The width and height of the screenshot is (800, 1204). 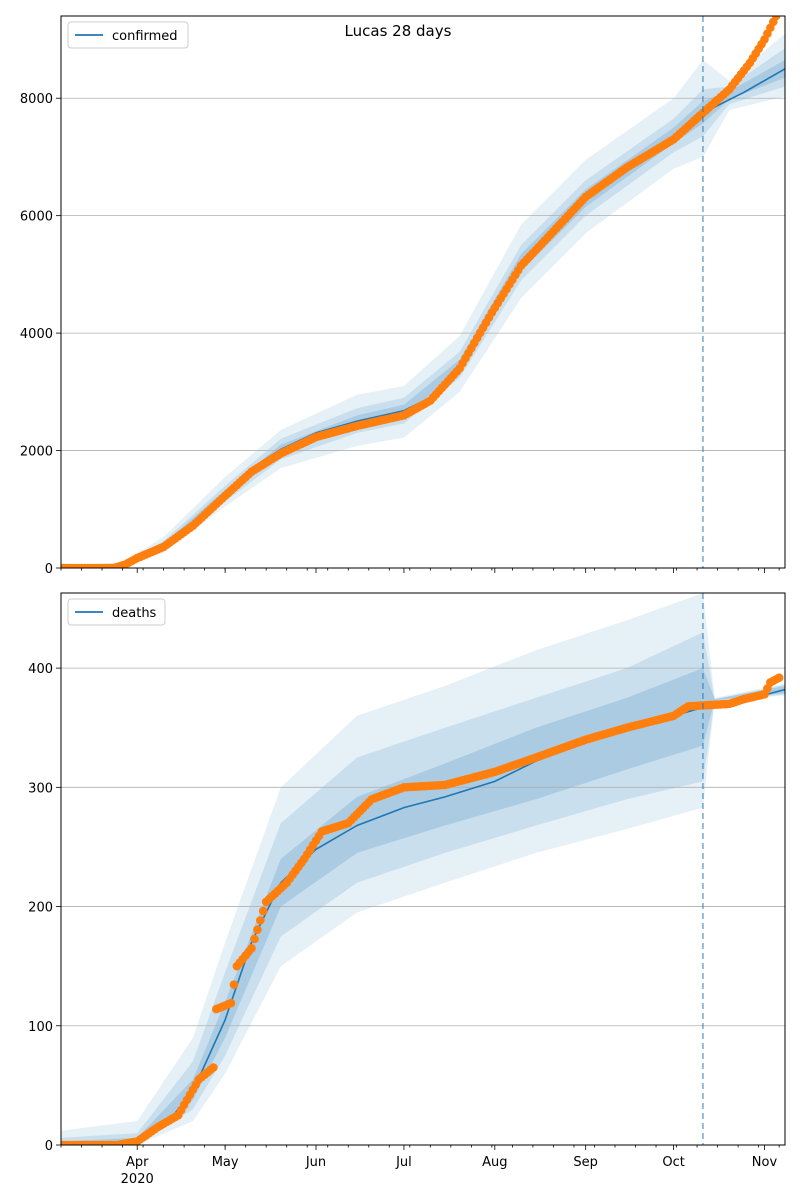 What do you see at coordinates (36, 217) in the screenshot?
I see `confirmed-ytick-label-6000: 6000` at bounding box center [36, 217].